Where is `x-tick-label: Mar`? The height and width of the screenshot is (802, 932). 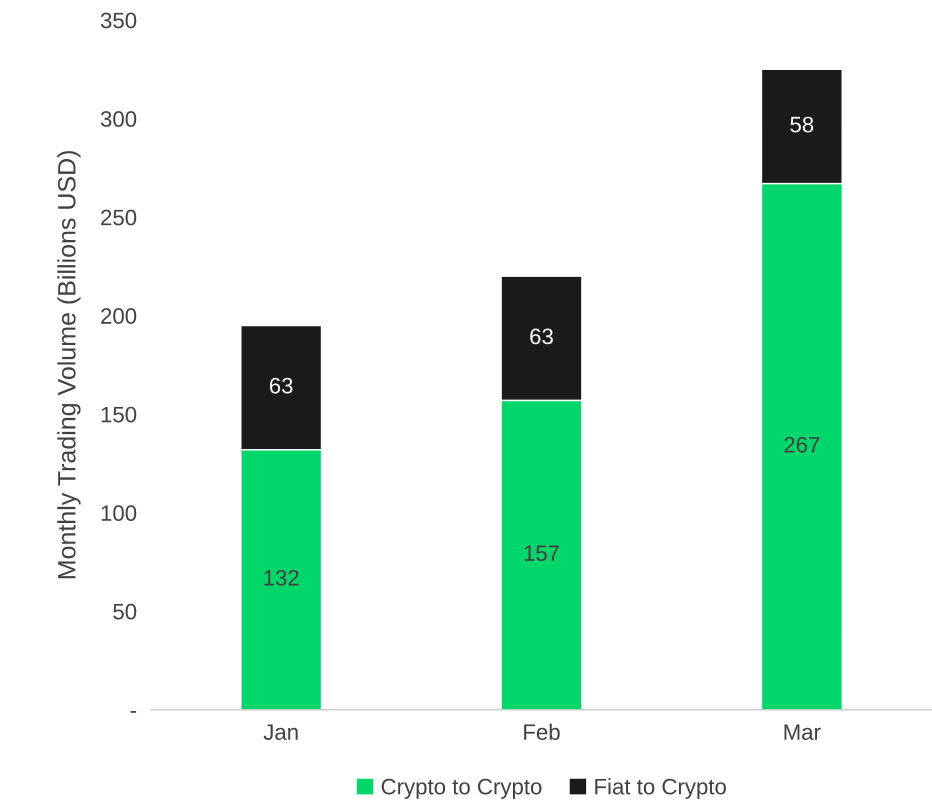
x-tick-label: Mar is located at coordinates (802, 732).